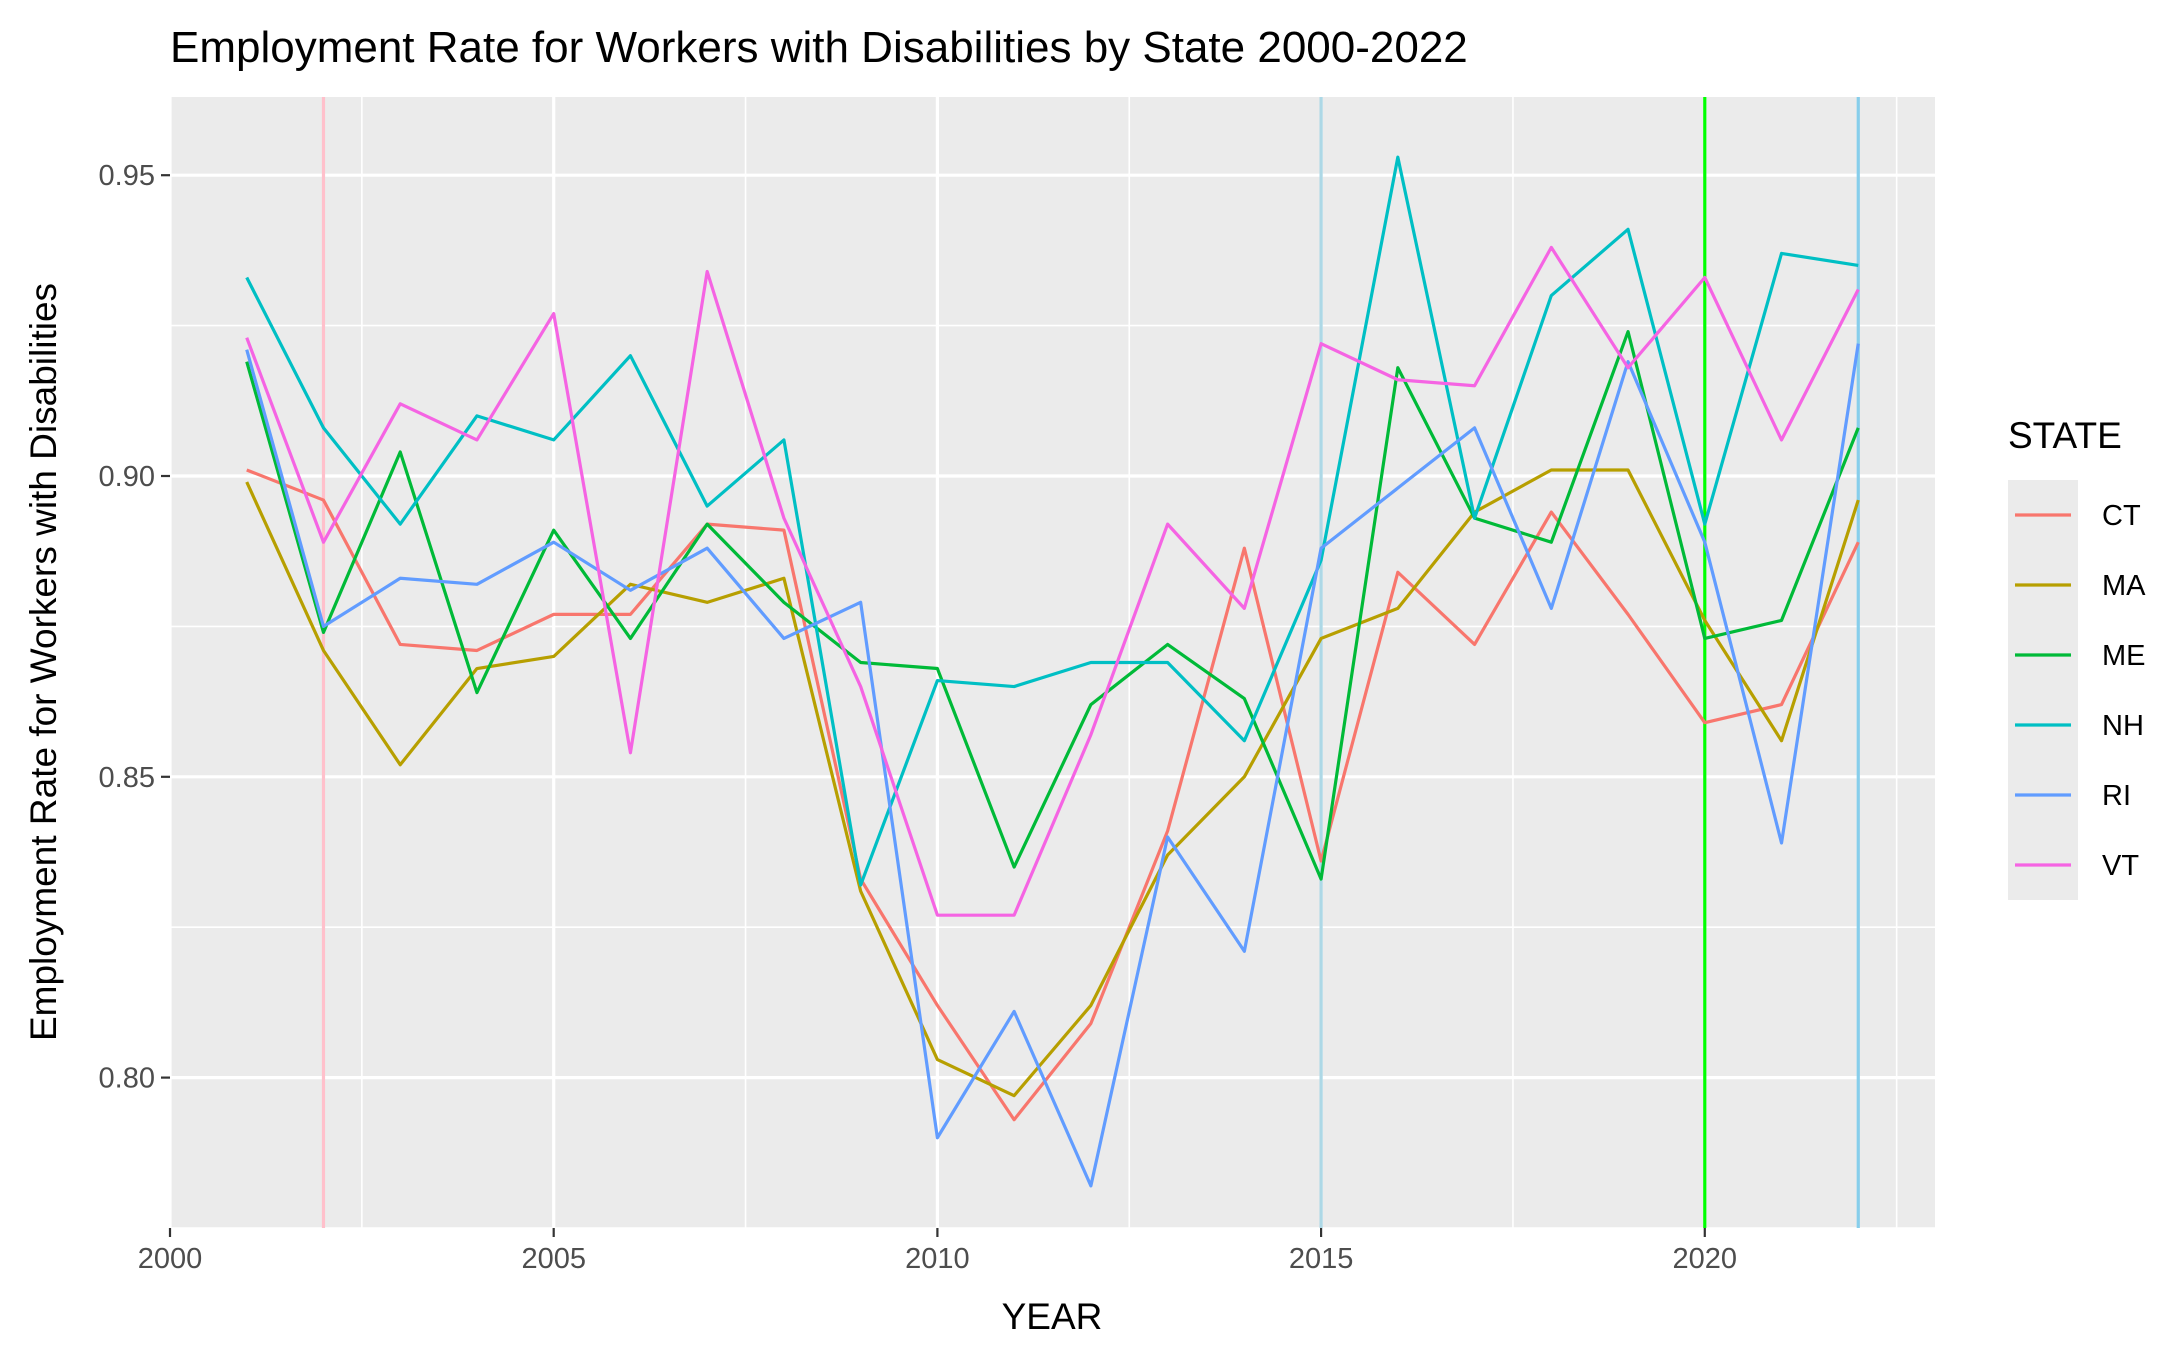 The image size is (2177, 1345). What do you see at coordinates (2121, 516) in the screenshot?
I see `legend-label-ct: CT` at bounding box center [2121, 516].